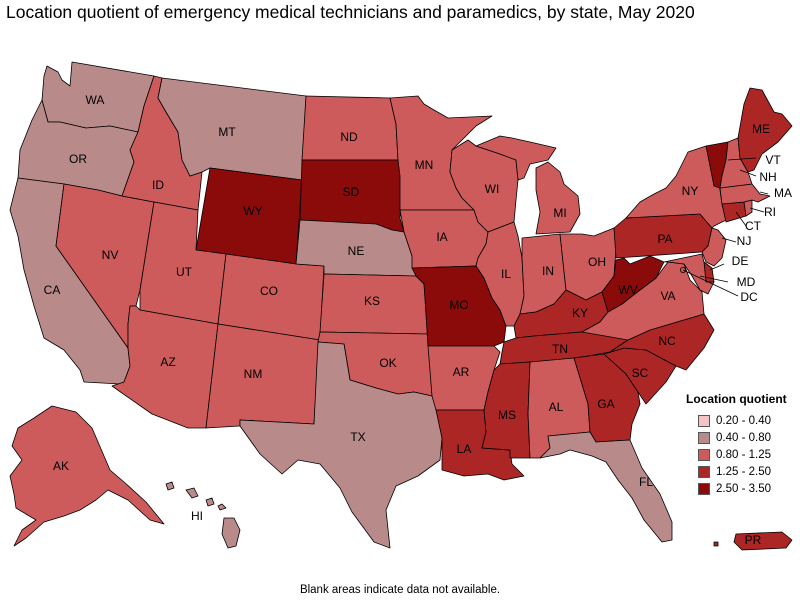 The height and width of the screenshot is (600, 800). Describe the element at coordinates (761, 129) in the screenshot. I see `state-label-me: ME` at that location.